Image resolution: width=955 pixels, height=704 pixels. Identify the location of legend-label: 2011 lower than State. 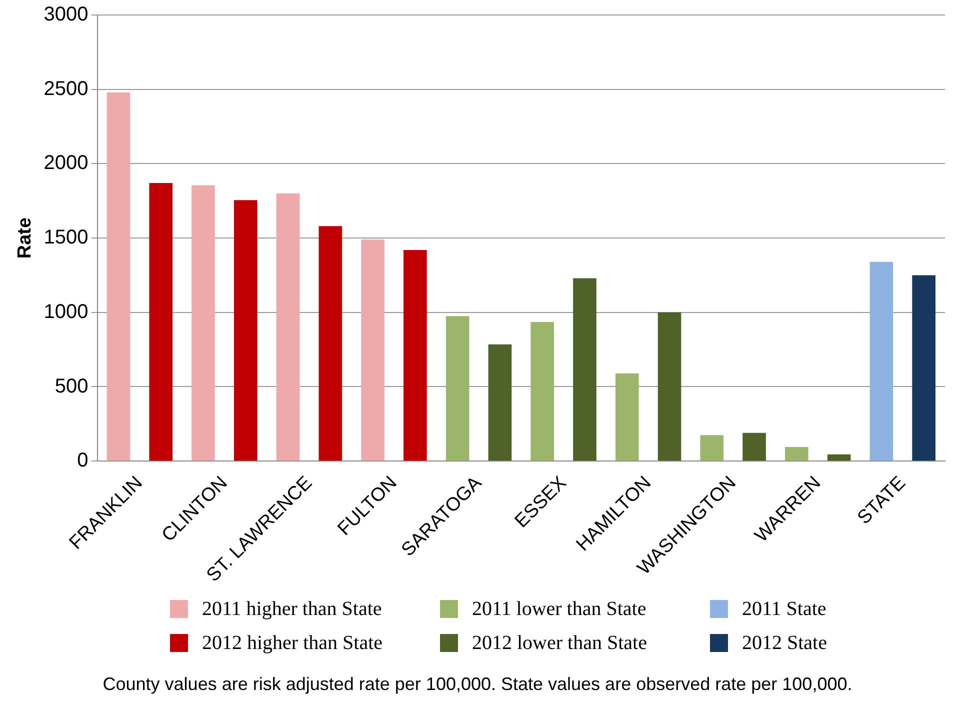
(559, 609).